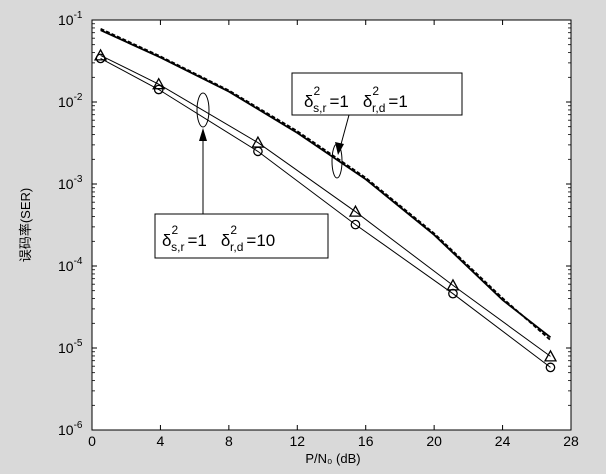 This screenshot has height=474, width=606. What do you see at coordinates (434, 441) in the screenshot?
I see `x-tick-label: 20` at bounding box center [434, 441].